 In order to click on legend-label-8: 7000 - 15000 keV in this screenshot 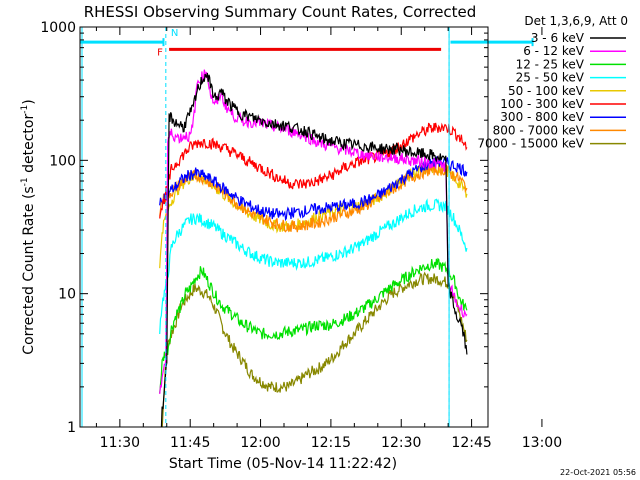, I will do `click(530, 144)`.